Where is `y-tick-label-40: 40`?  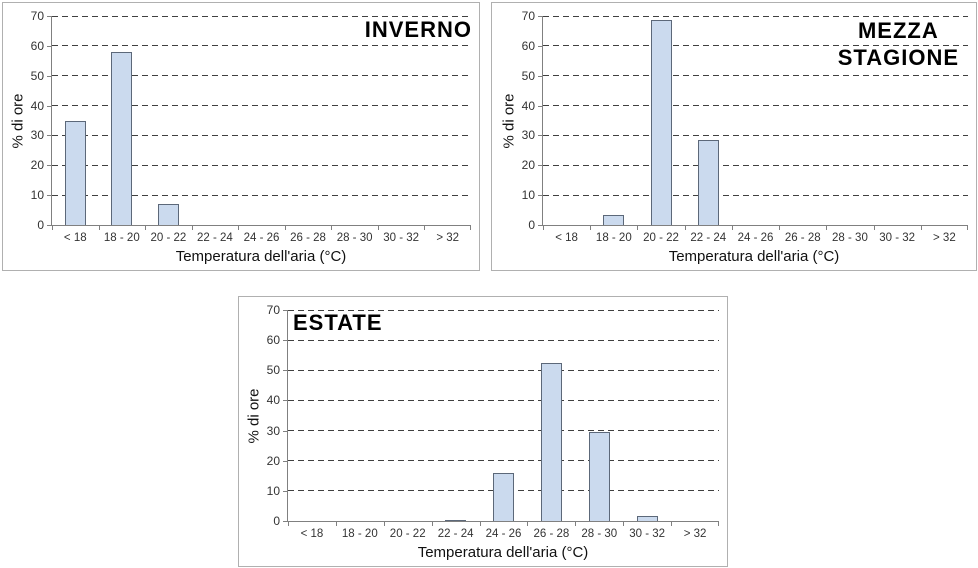 y-tick-label-40: 40 is located at coordinates (528, 105).